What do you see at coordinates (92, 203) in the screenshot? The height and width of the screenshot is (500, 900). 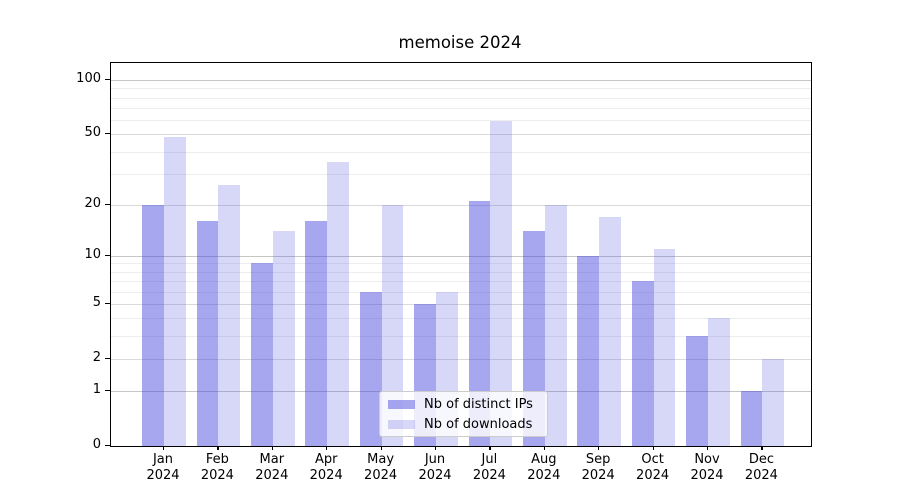 I see `y-axis-tick-label: 20` at bounding box center [92, 203].